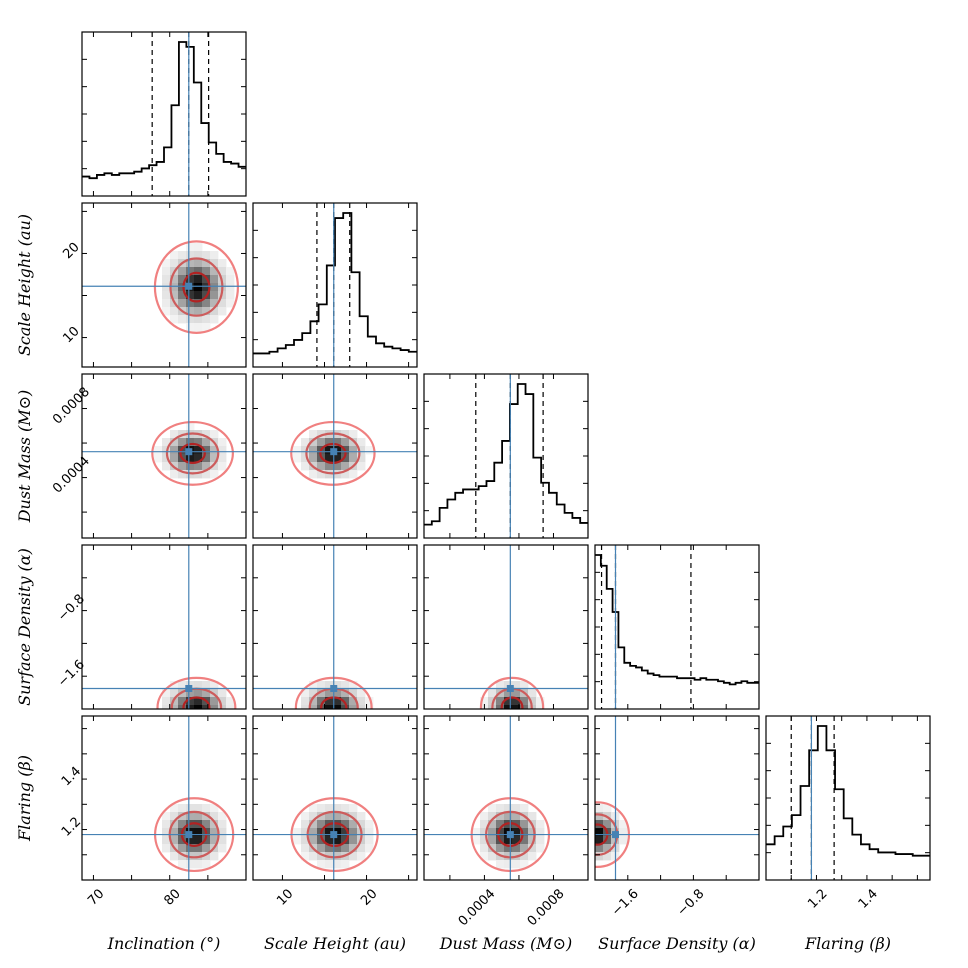  What do you see at coordinates (96, 897) in the screenshot?
I see `x-tick-label: 70` at bounding box center [96, 897].